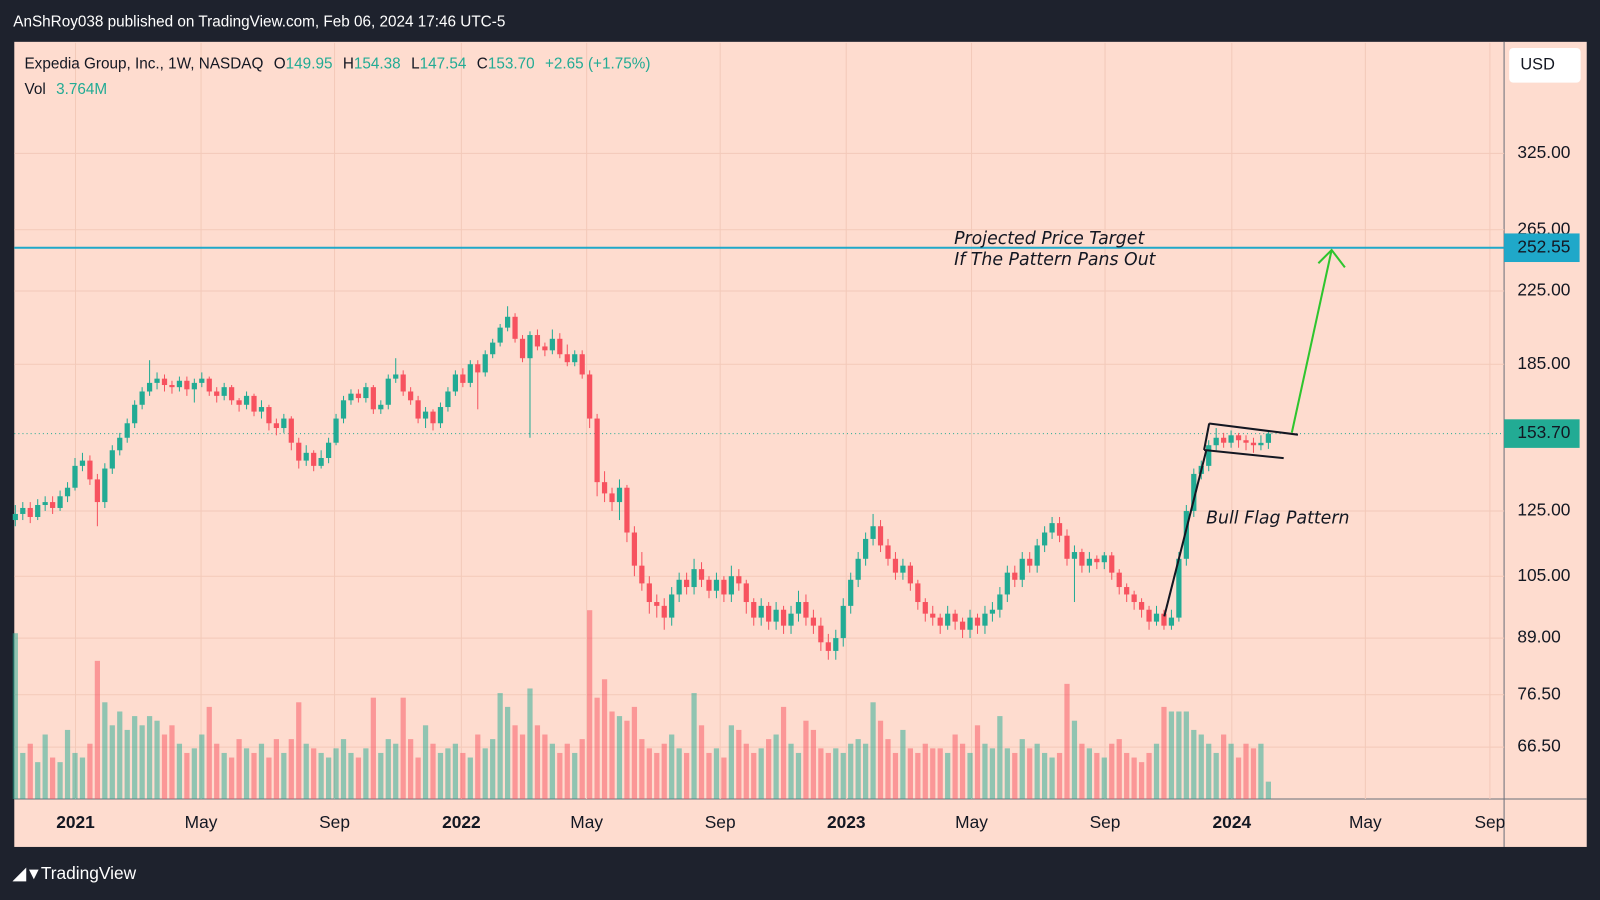 The width and height of the screenshot is (1600, 900). I want to click on currency-button, so click(1545, 65).